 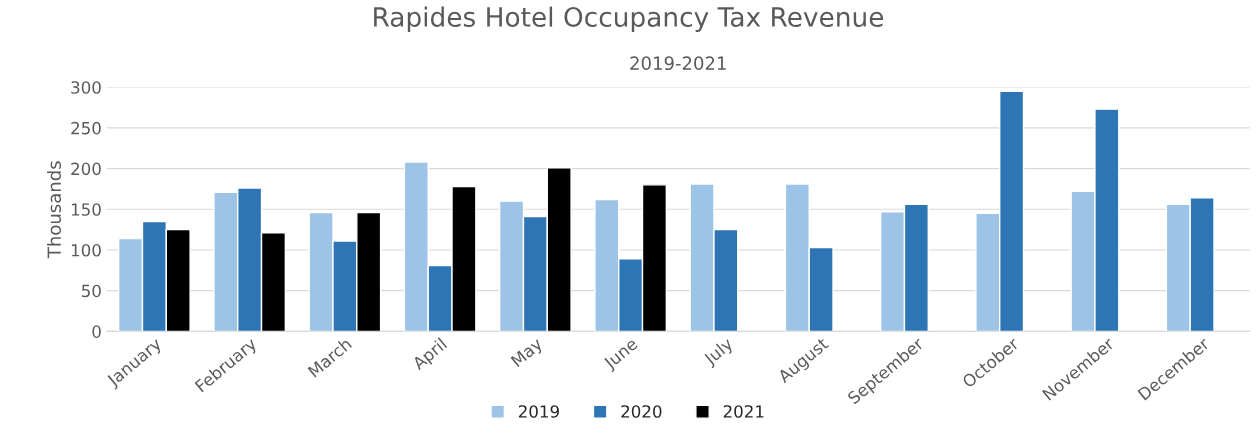 What do you see at coordinates (641, 411) in the screenshot?
I see `legend-label: 2020` at bounding box center [641, 411].